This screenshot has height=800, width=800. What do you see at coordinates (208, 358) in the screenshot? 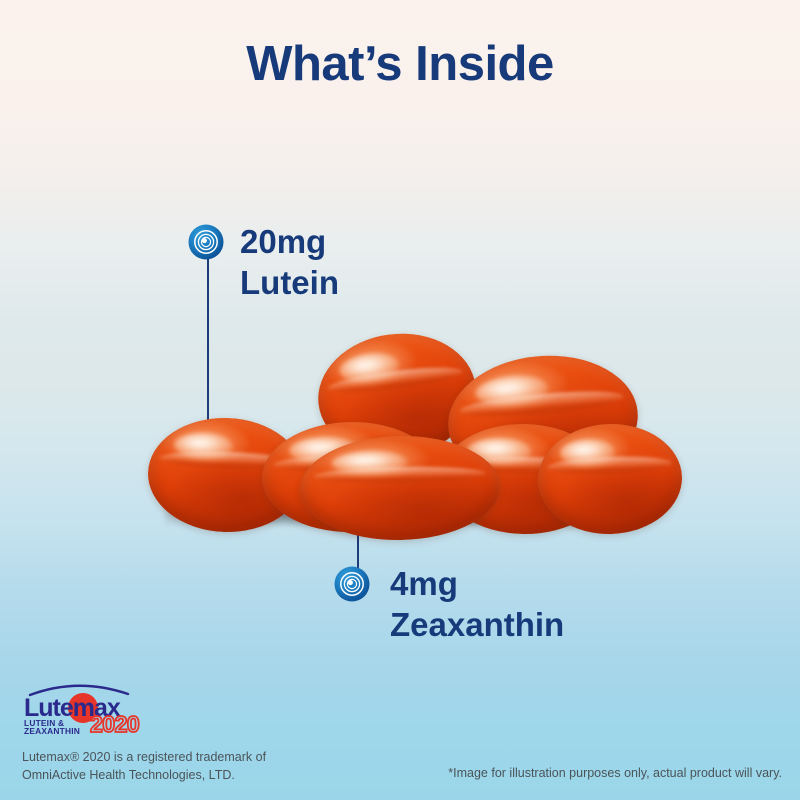
I see `callout-leader-line-lutein` at bounding box center [208, 358].